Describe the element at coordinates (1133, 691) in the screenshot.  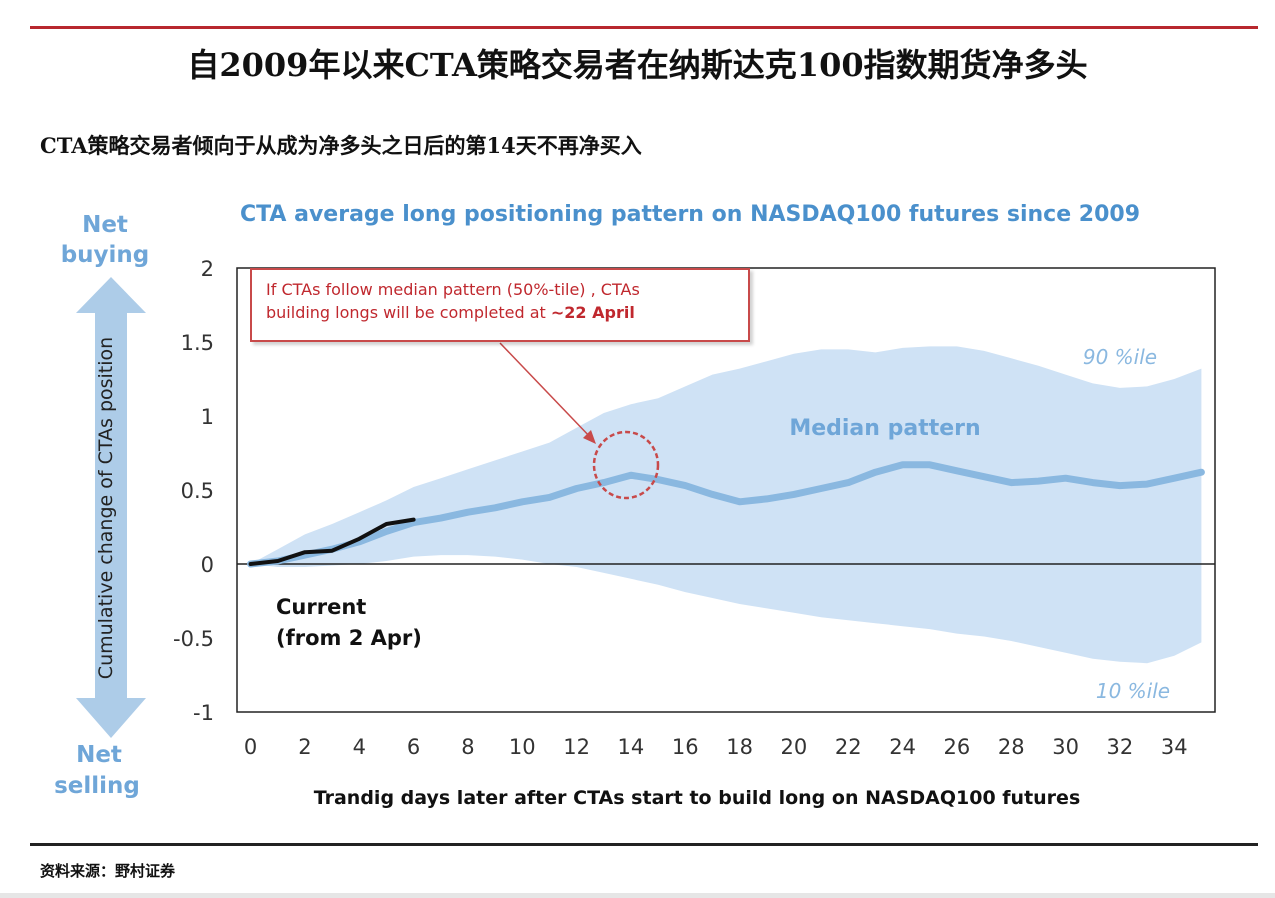
I see `lower-percentile-label: 10 %ile` at that location.